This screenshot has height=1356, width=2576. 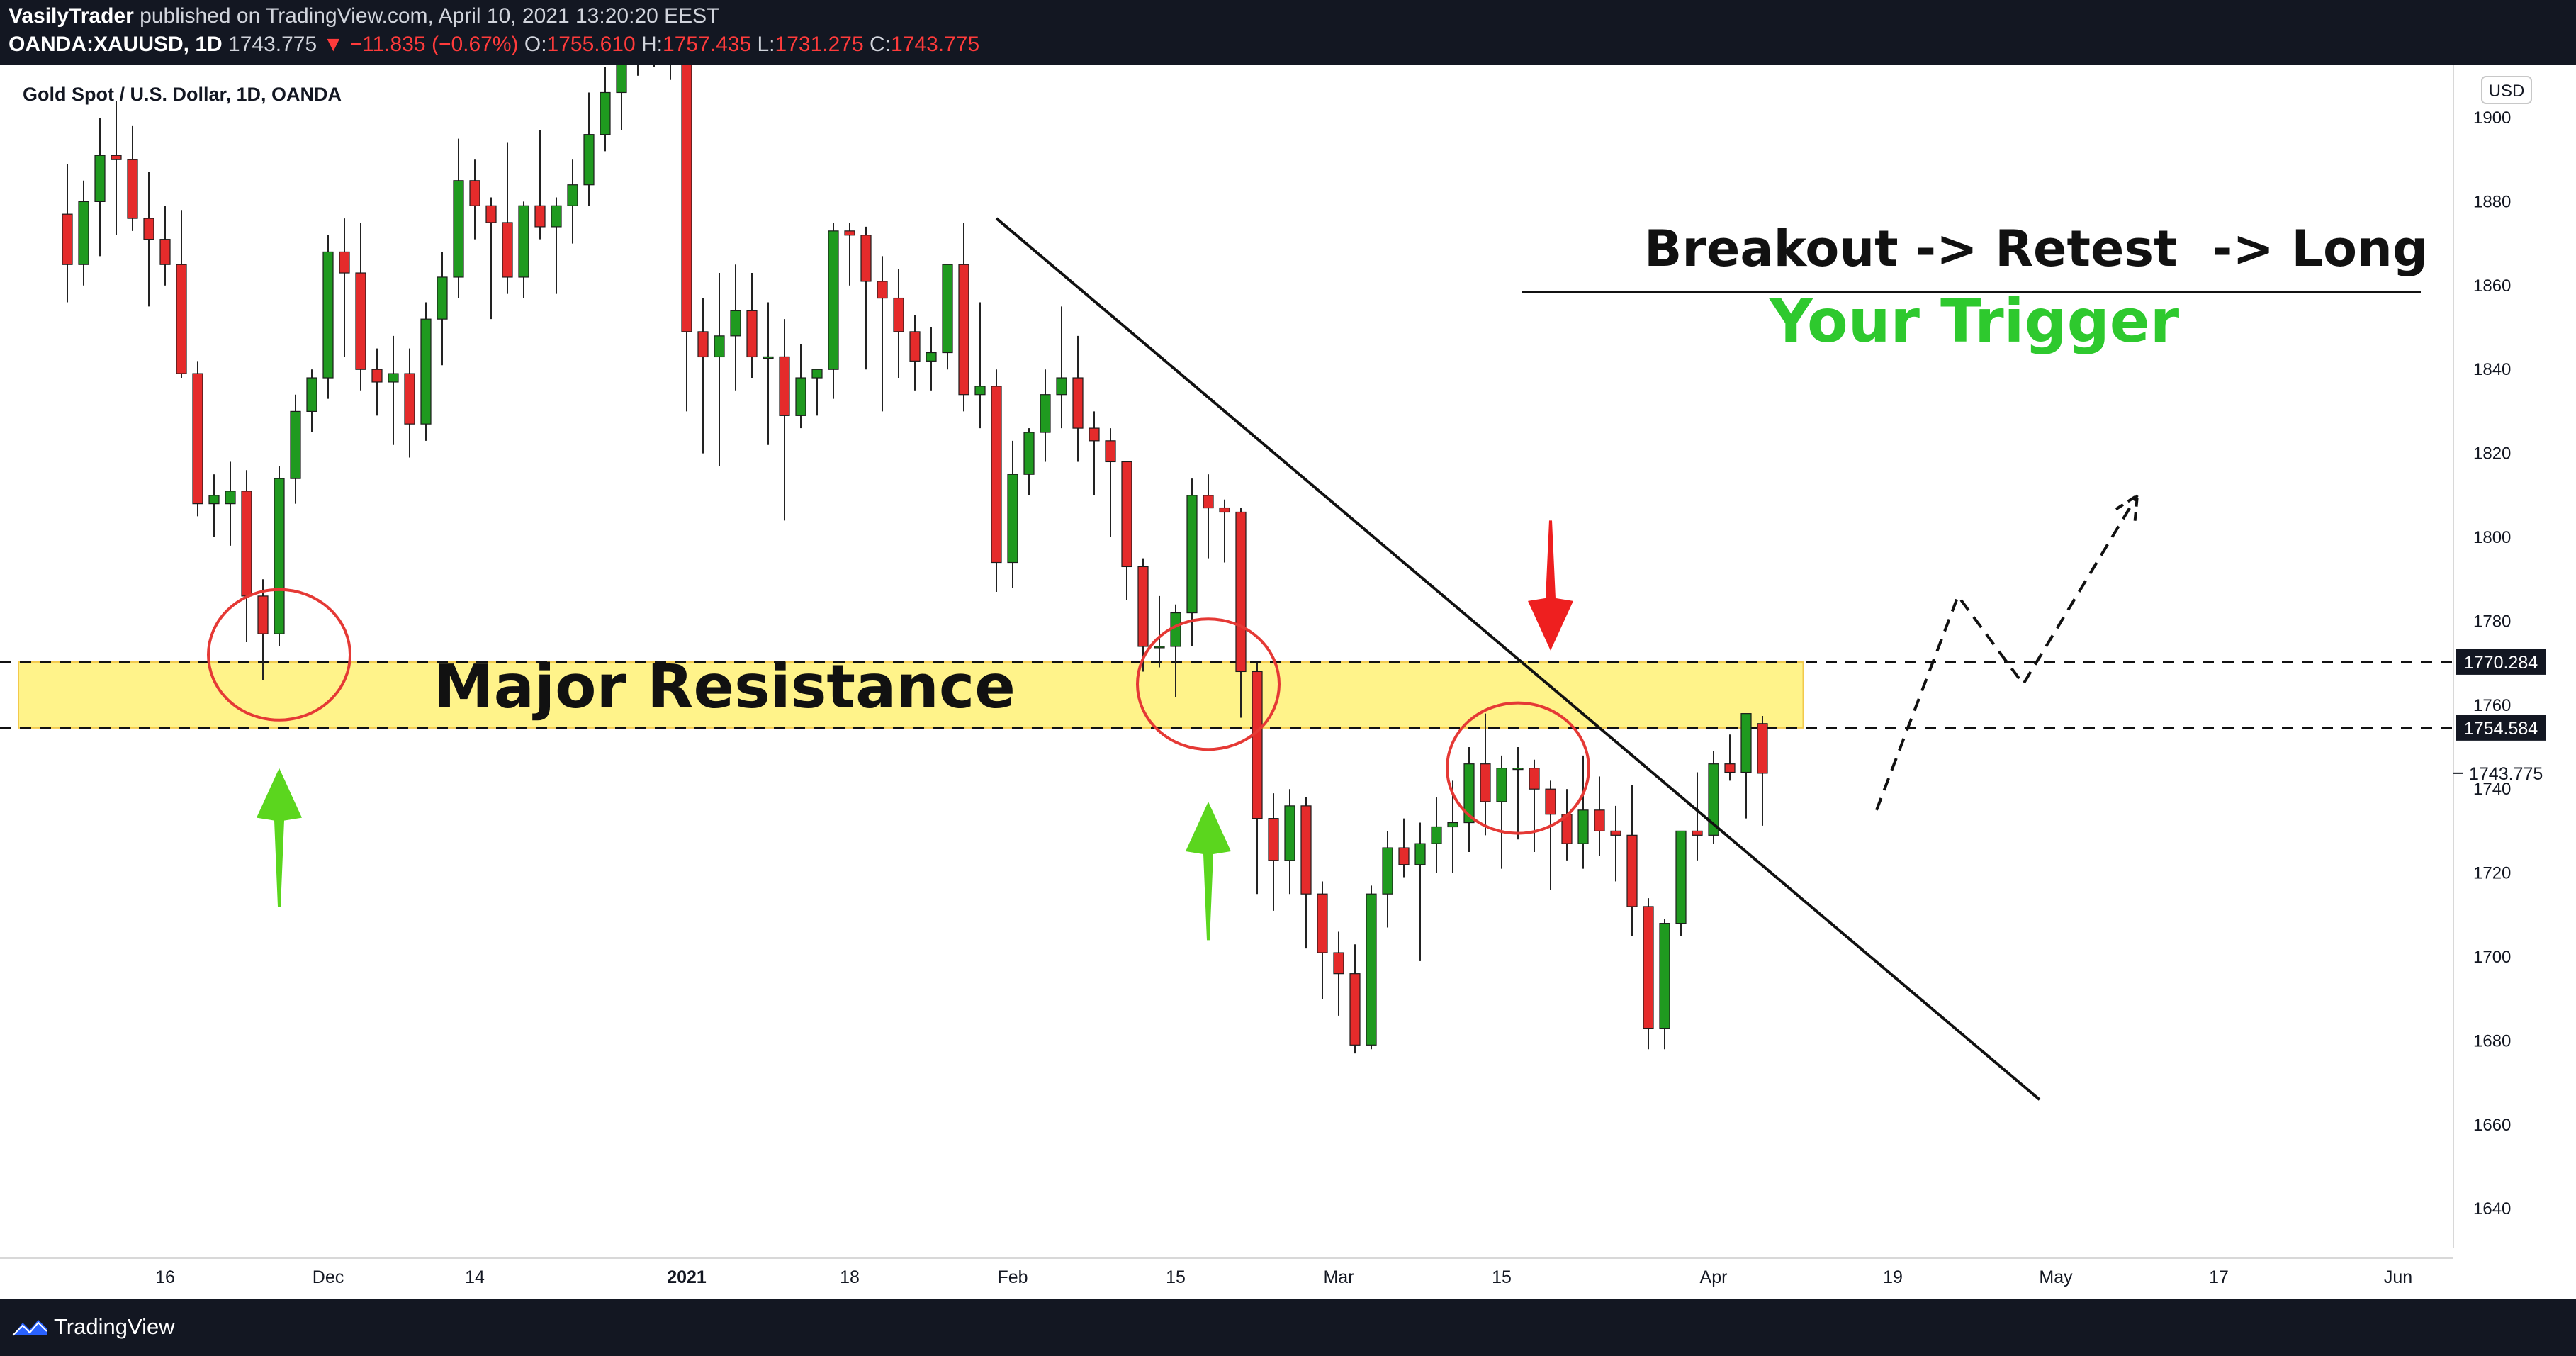 I want to click on footer-brand: TradingView, so click(x=114, y=1326).